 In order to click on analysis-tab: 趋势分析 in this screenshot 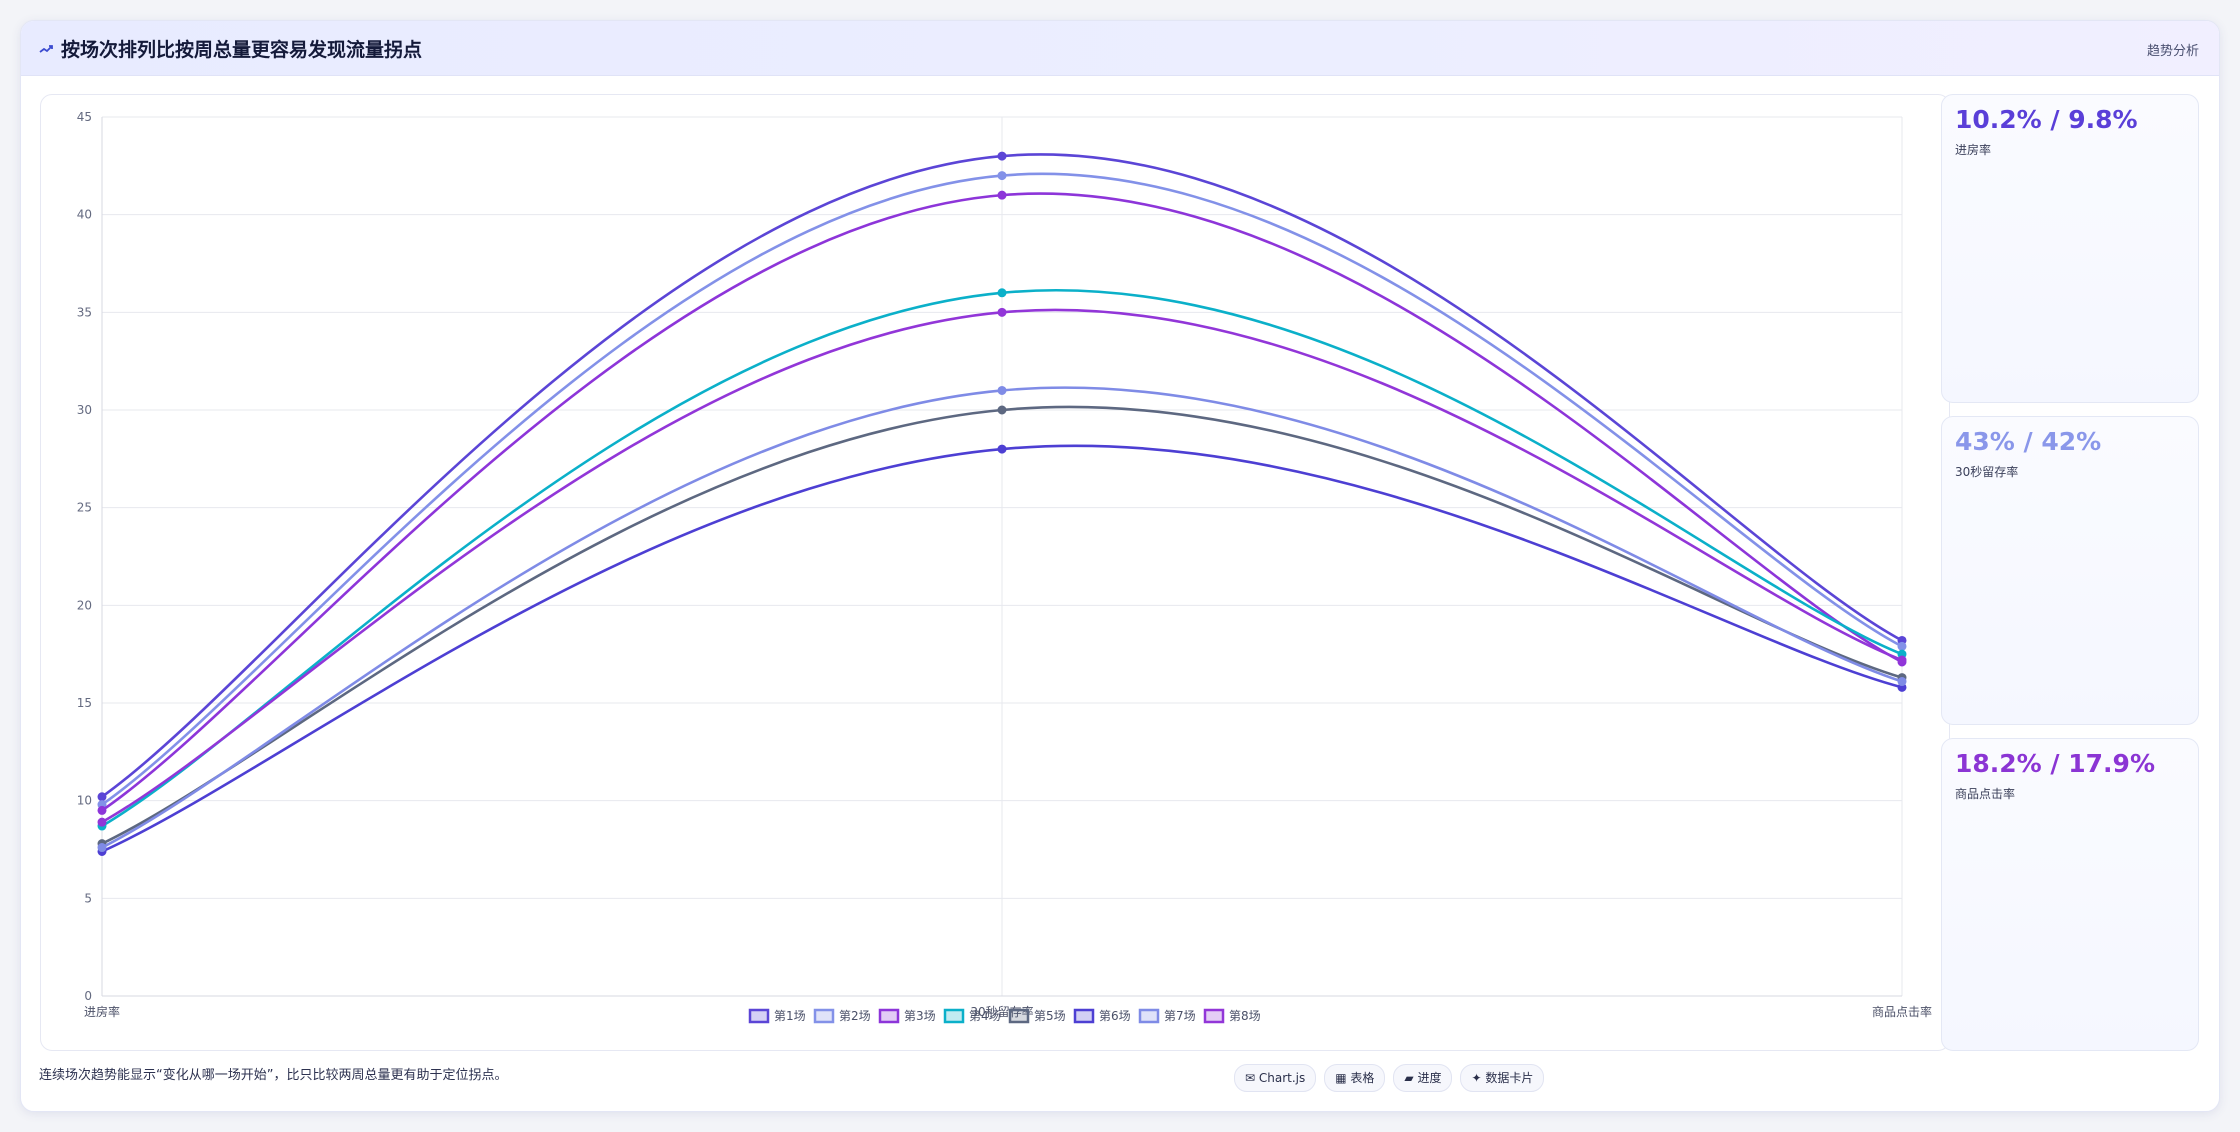, I will do `click(2172, 51)`.